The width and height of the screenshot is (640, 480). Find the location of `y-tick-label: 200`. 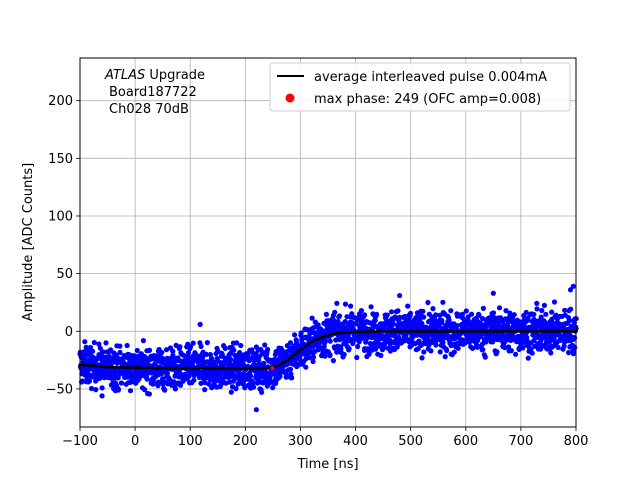

y-tick-label: 200 is located at coordinates (60, 101).